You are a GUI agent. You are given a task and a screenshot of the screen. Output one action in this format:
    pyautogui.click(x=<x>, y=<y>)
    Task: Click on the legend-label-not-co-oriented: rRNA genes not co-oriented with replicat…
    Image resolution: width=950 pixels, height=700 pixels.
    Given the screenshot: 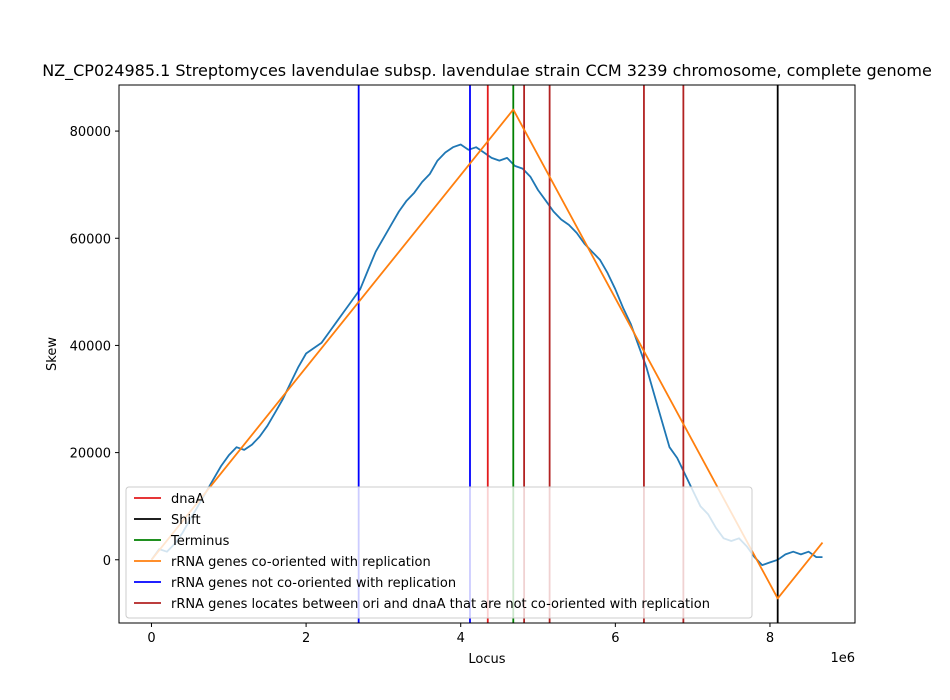 What is the action you would take?
    pyautogui.click(x=313, y=583)
    